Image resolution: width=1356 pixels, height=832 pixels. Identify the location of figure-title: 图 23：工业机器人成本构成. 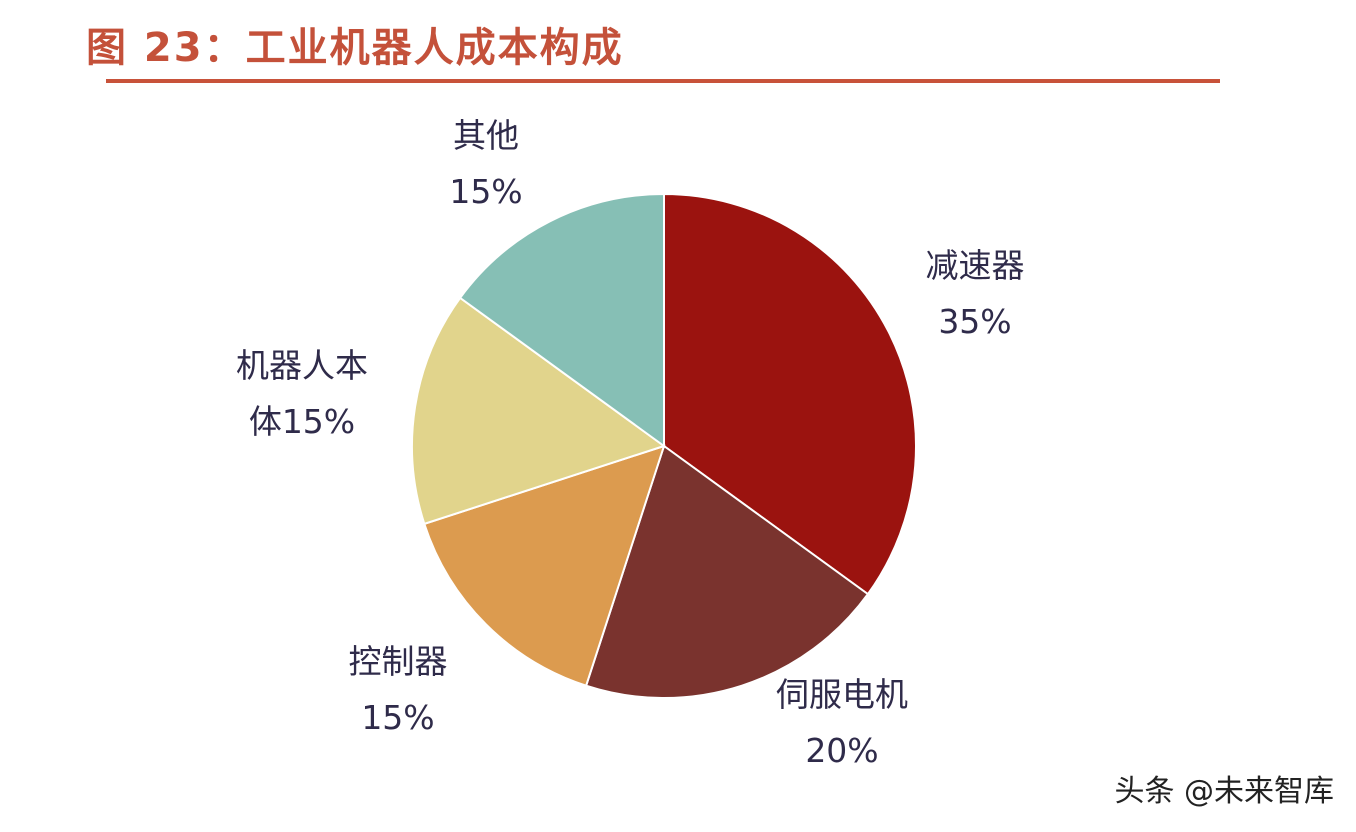
(355, 48).